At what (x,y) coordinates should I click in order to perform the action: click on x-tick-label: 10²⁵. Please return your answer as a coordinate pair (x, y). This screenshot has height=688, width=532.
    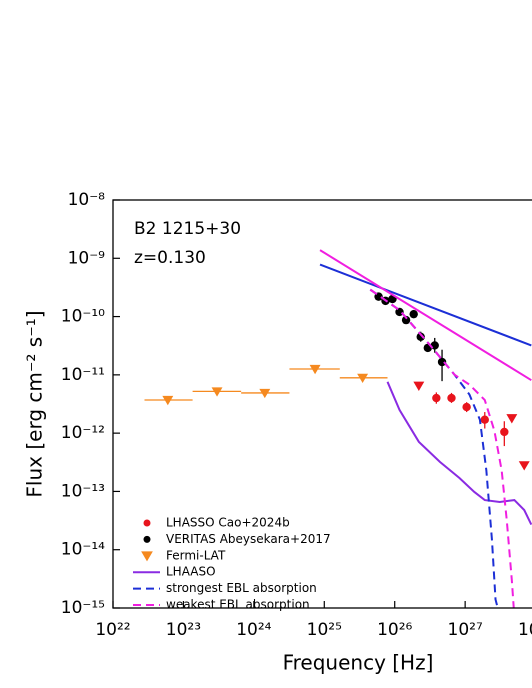
    Looking at the image, I should click on (324, 630).